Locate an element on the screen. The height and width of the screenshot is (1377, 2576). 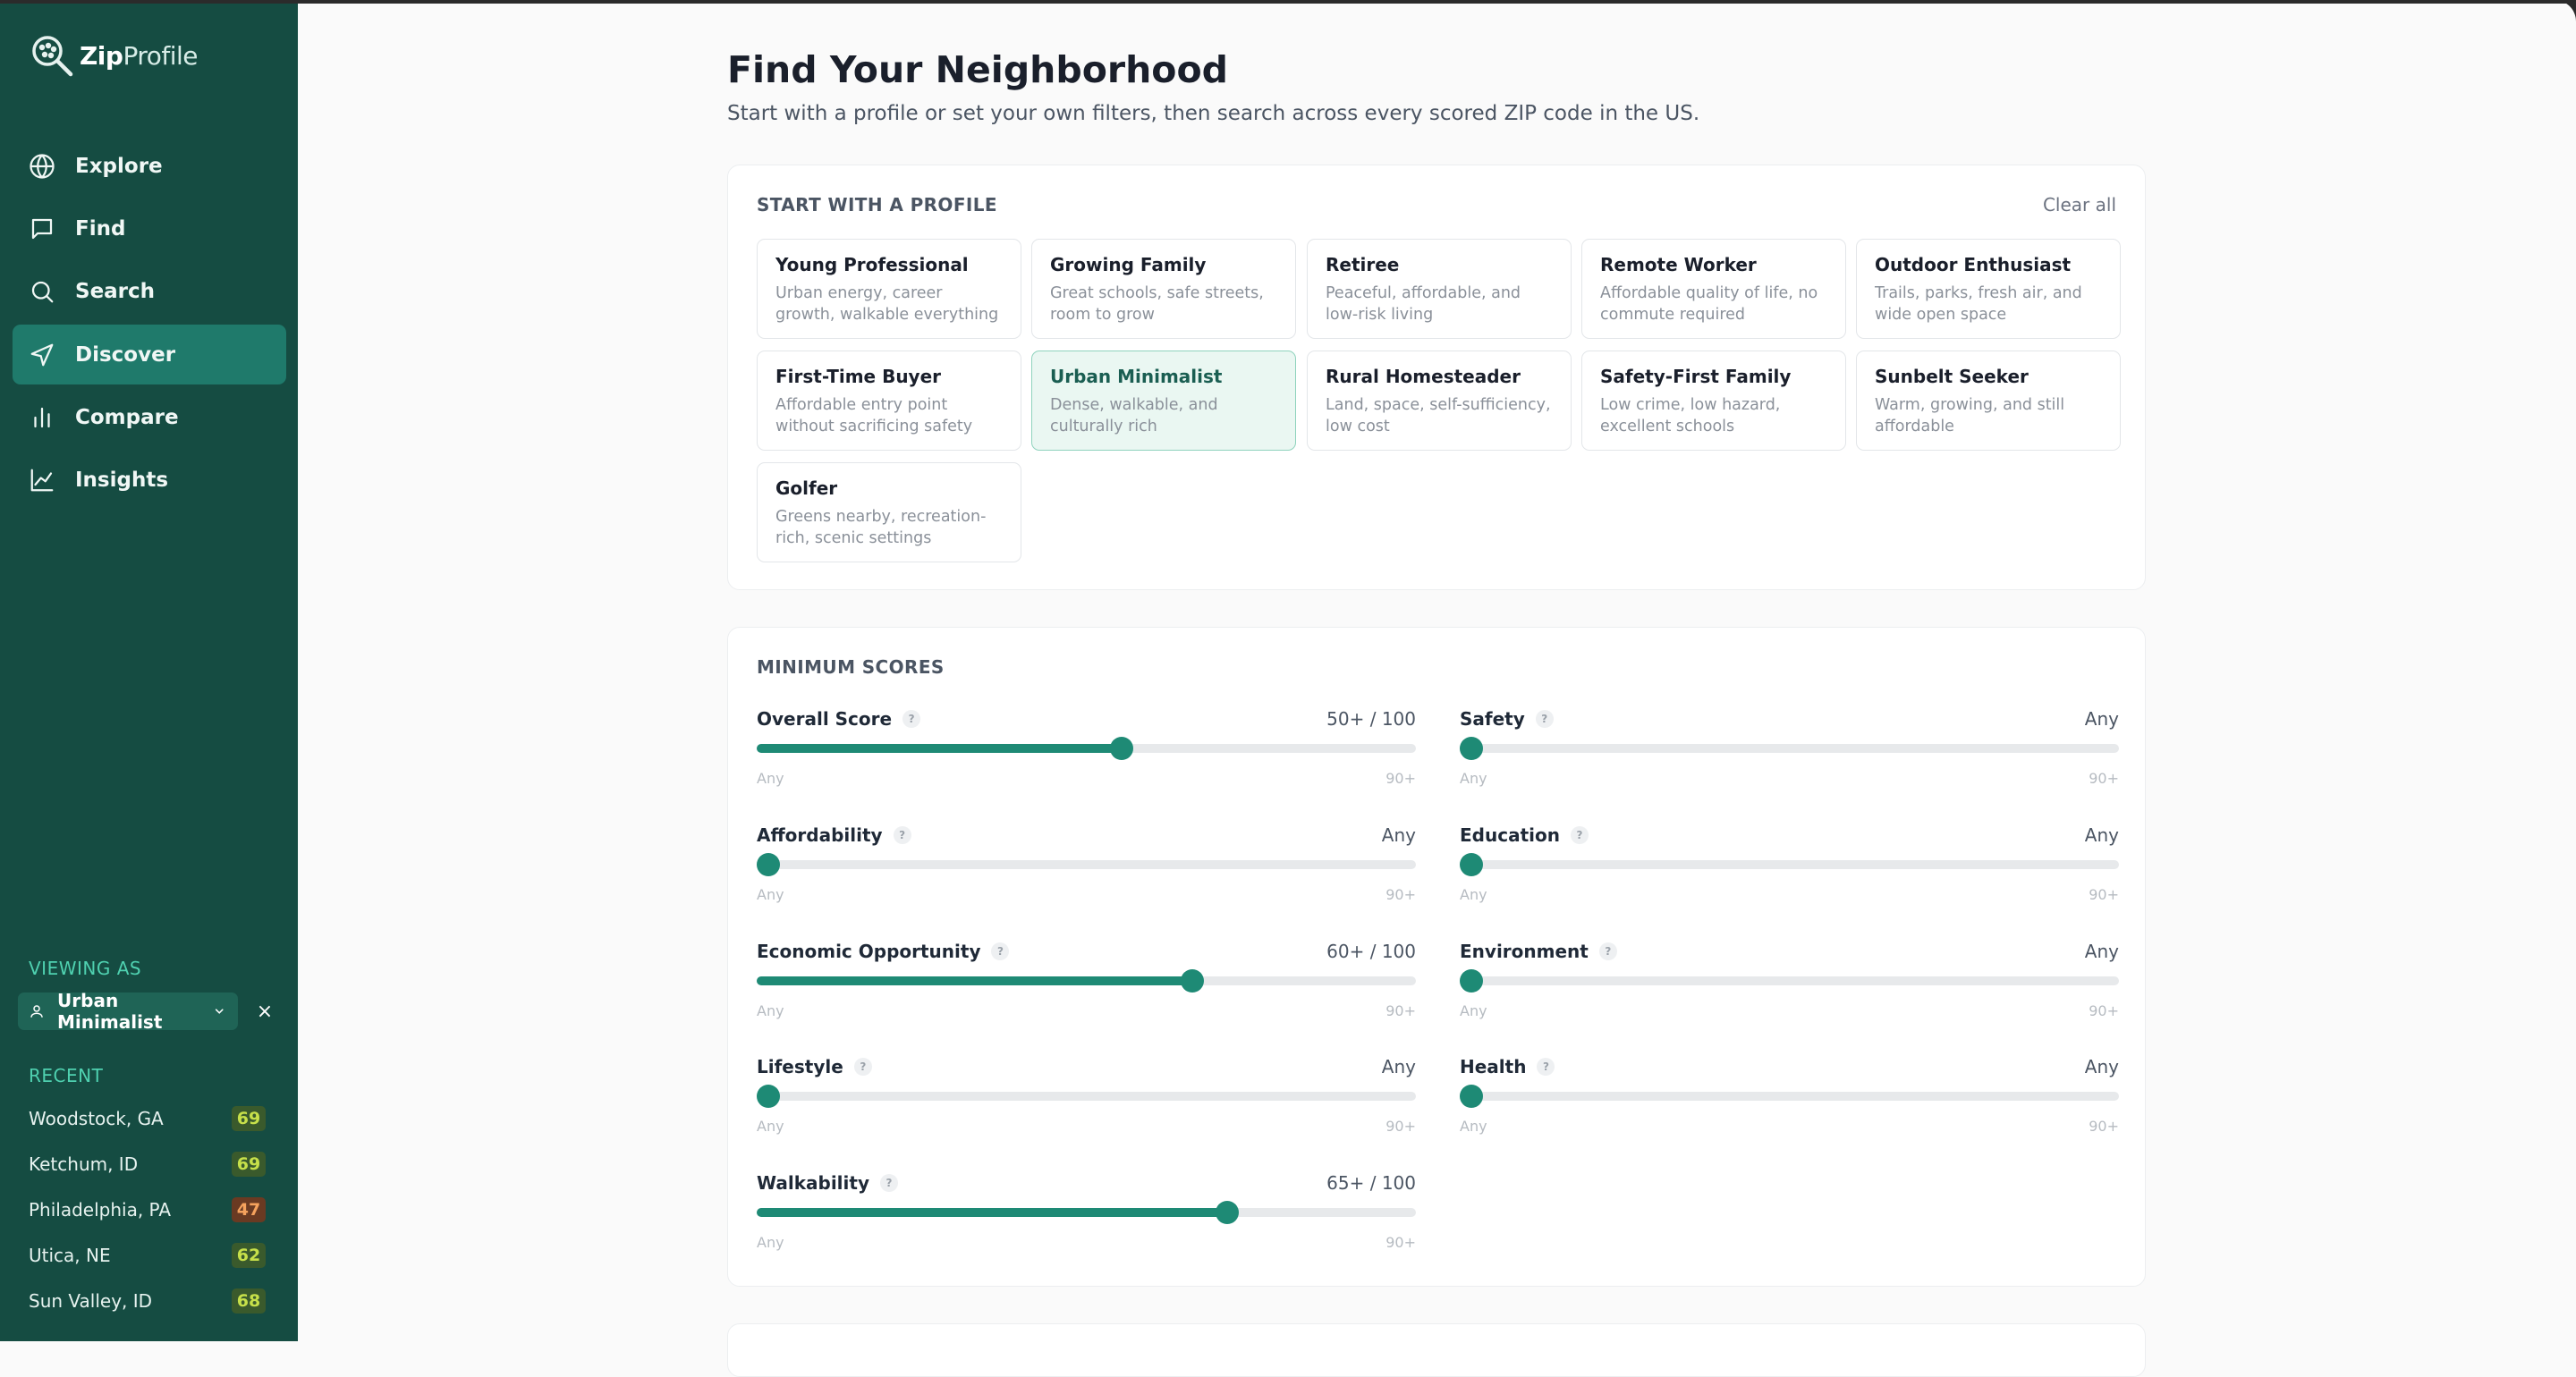
sidebar-item-find: Find is located at coordinates (149, 228).